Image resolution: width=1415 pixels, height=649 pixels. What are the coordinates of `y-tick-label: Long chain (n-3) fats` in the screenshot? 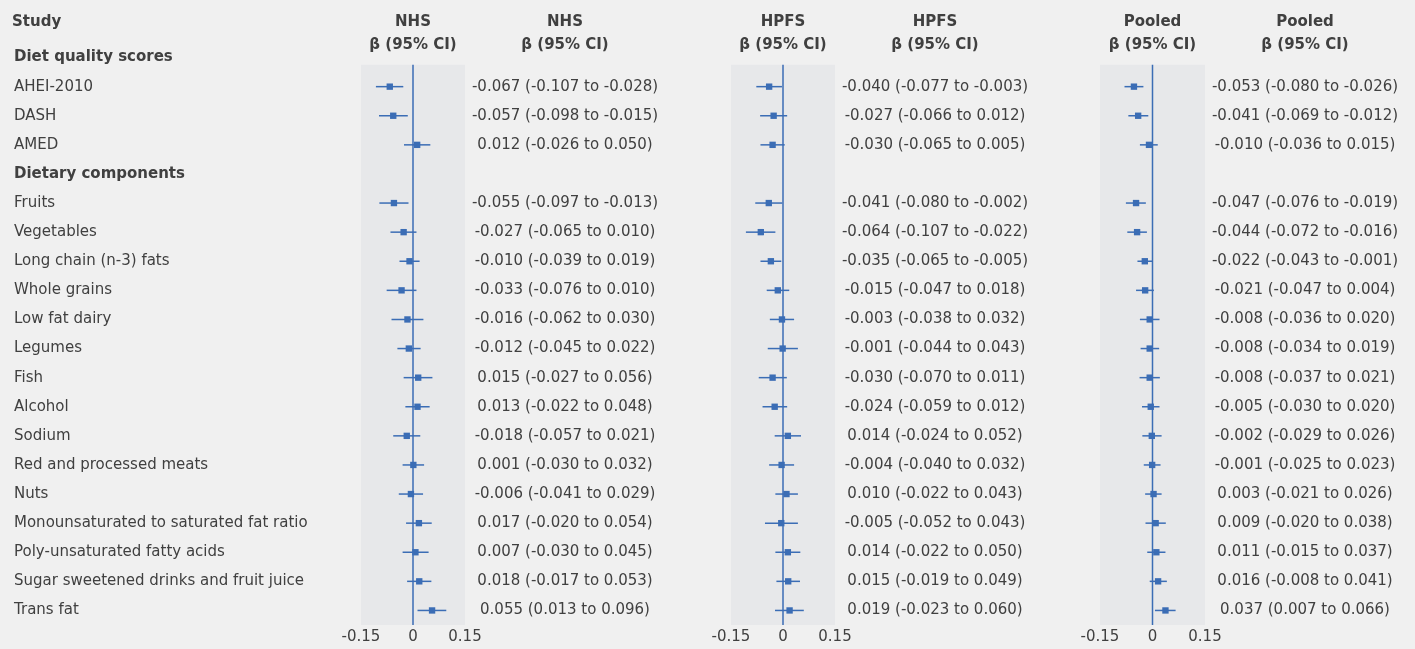 It's located at (92, 260).